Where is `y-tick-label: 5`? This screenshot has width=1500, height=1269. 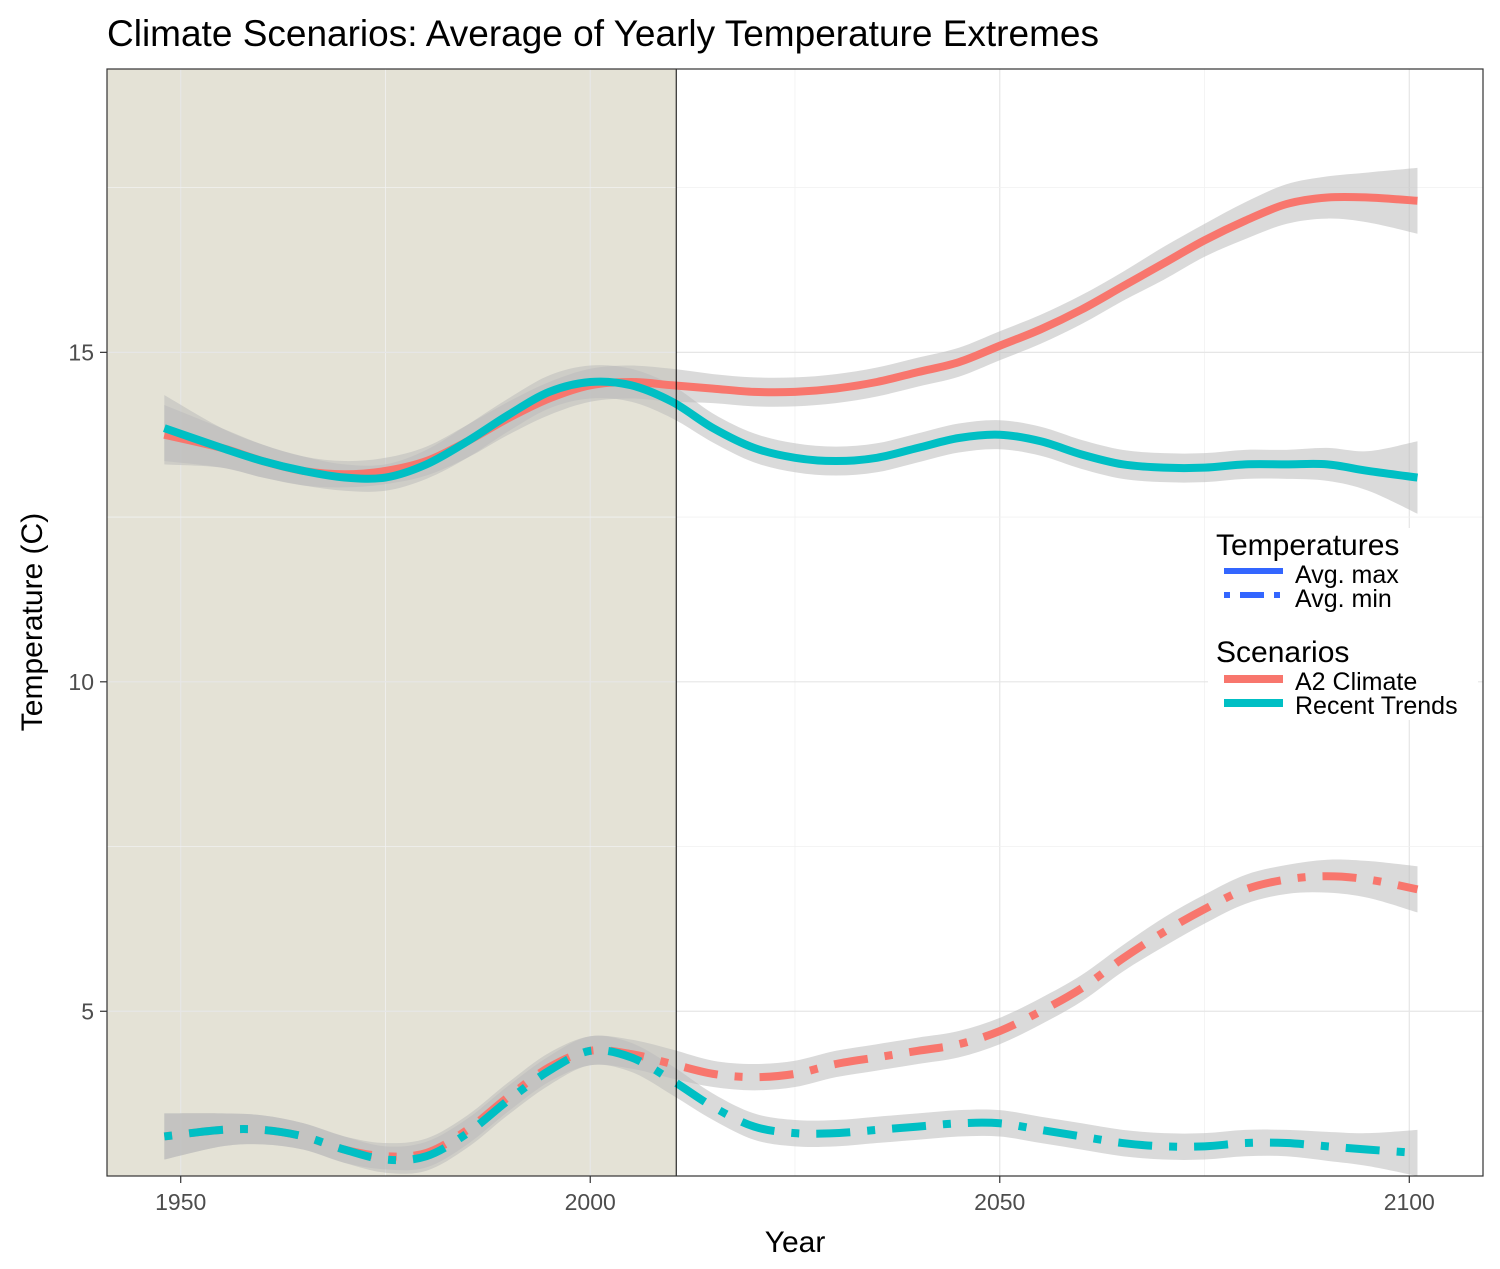
y-tick-label: 5 is located at coordinates (87, 1011).